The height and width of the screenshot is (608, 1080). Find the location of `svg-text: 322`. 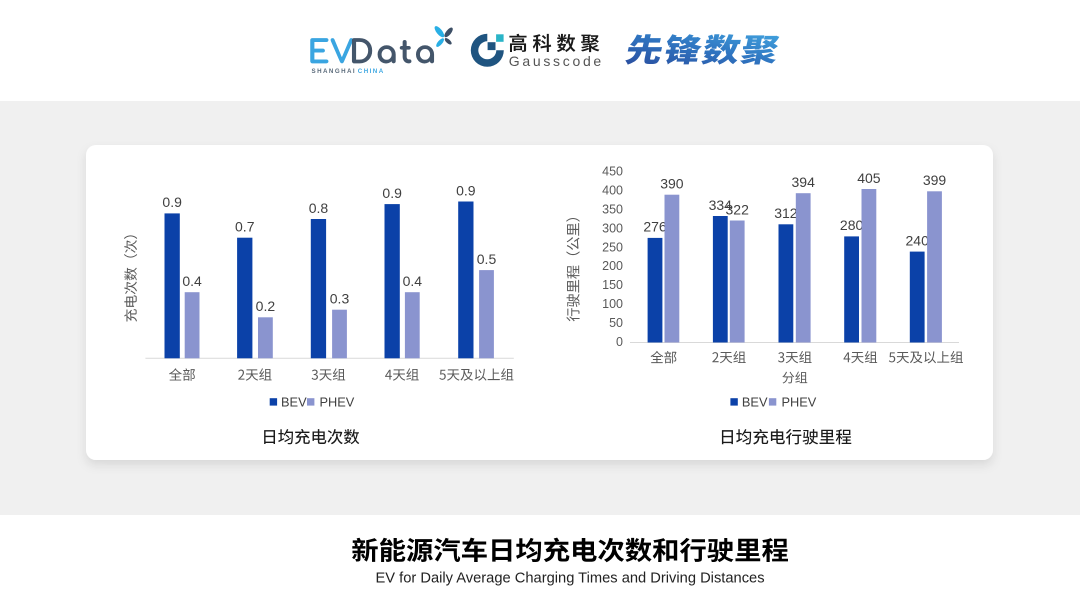

svg-text: 322 is located at coordinates (738, 209).